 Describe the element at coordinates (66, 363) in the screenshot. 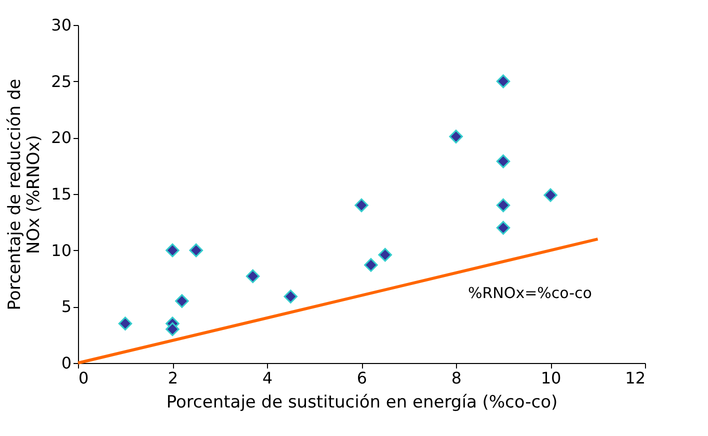

I see `y-tick-label: 0` at that location.